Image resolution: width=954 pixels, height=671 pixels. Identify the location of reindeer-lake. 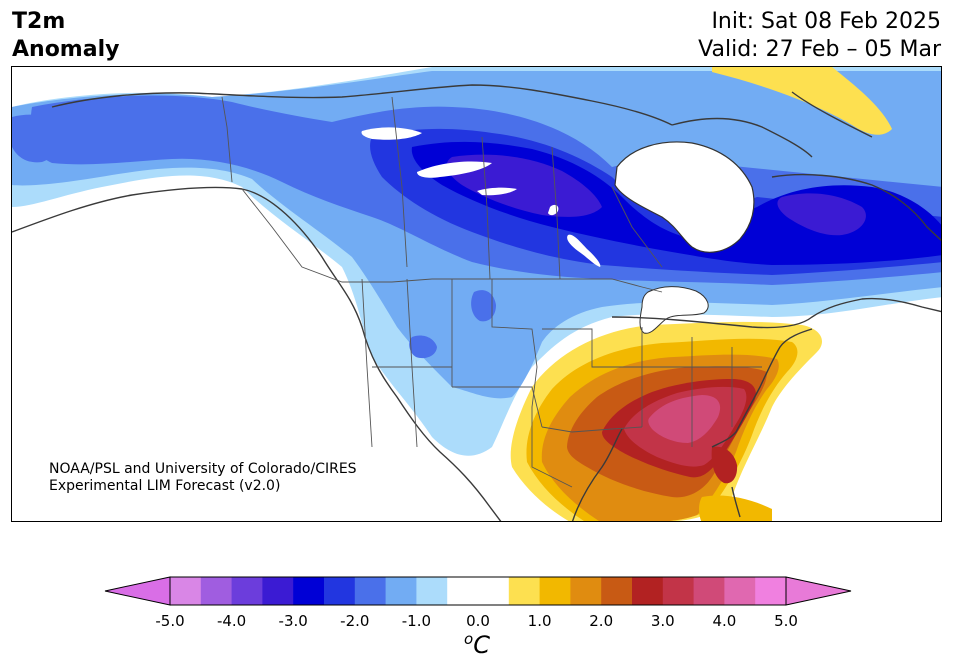
(553, 210).